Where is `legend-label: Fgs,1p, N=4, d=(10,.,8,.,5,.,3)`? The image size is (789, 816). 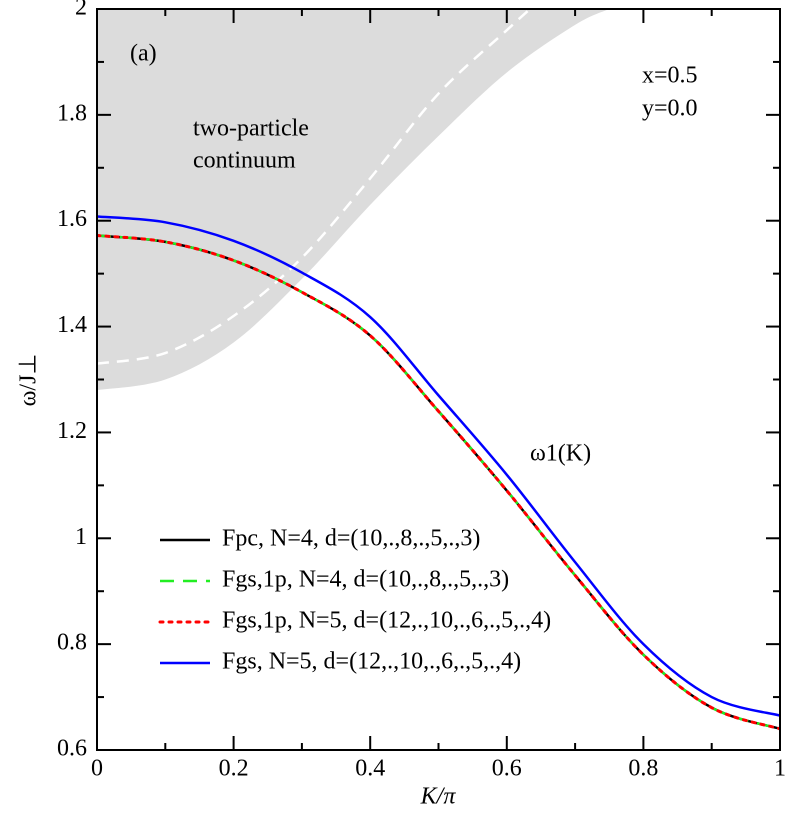
legend-label: Fgs,1p, N=4, d=(10,.,8,.,5,.,3) is located at coordinates (365, 580).